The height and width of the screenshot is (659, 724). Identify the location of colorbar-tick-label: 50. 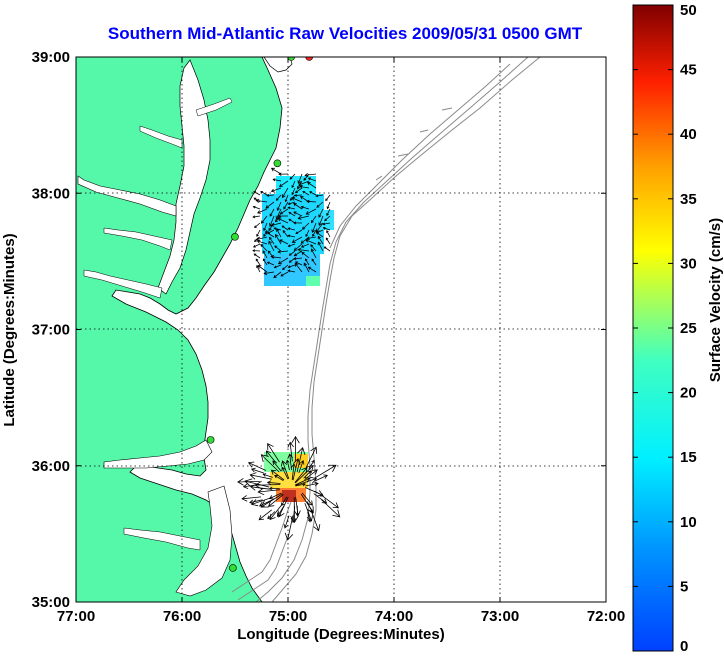
(688, 10).